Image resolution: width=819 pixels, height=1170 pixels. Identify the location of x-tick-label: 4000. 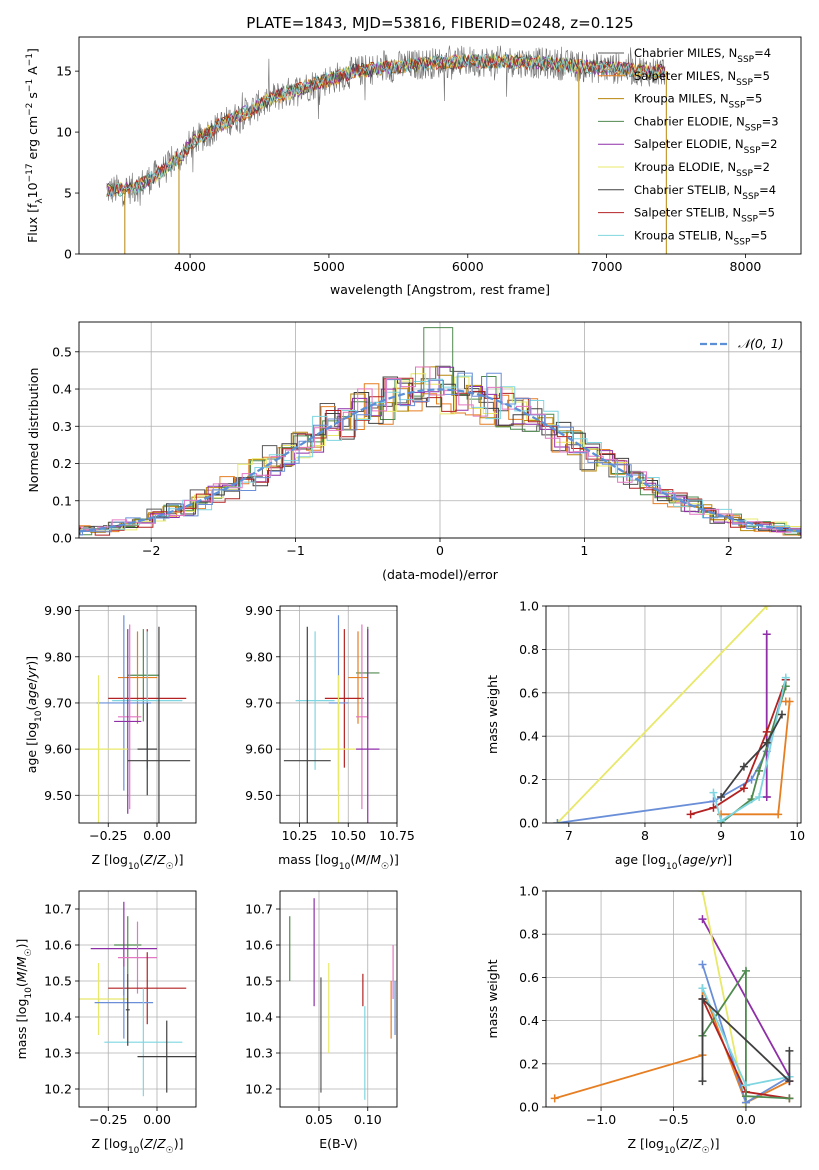
(190, 266).